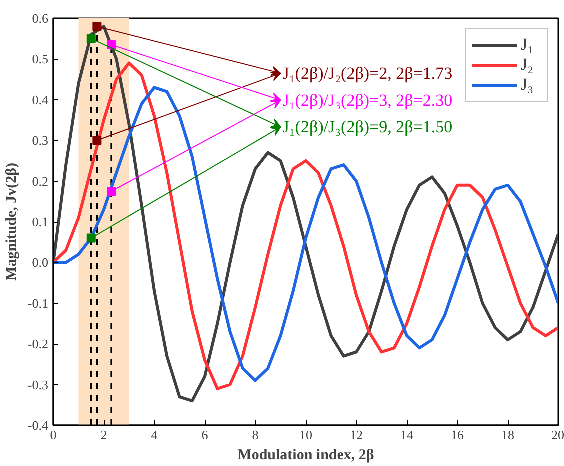  Describe the element at coordinates (407, 435) in the screenshot. I see `x-tick-label: 14` at that location.